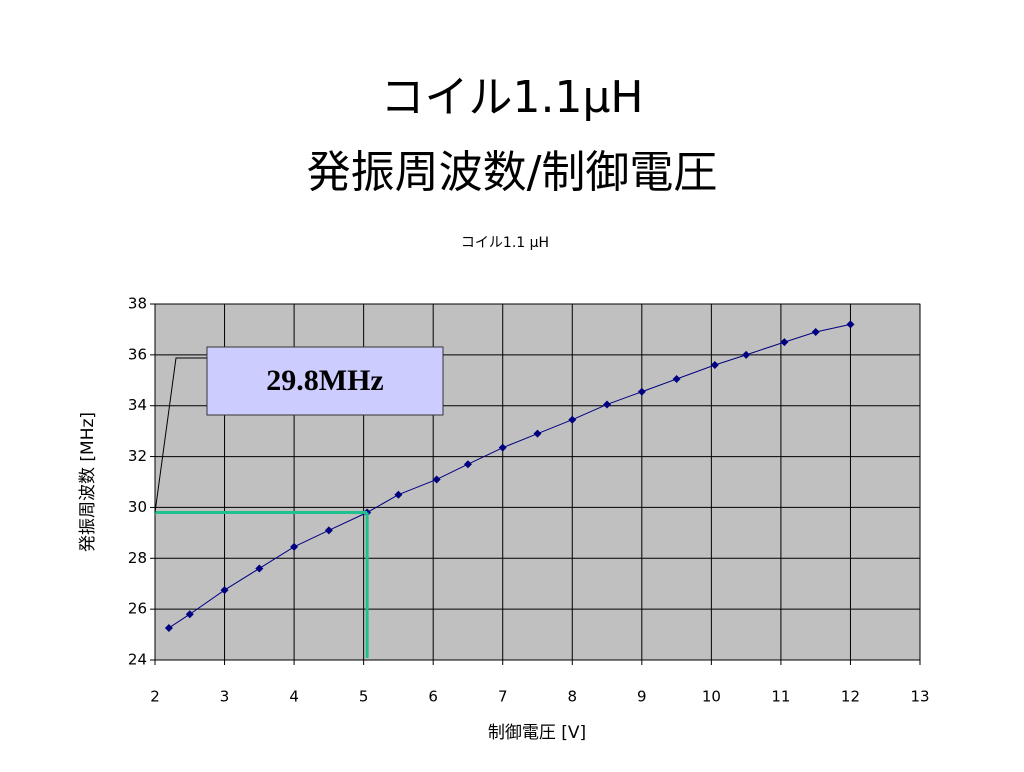 Image resolution: width=1024 pixels, height=772 pixels. I want to click on x-tick-label: 3, so click(225, 697).